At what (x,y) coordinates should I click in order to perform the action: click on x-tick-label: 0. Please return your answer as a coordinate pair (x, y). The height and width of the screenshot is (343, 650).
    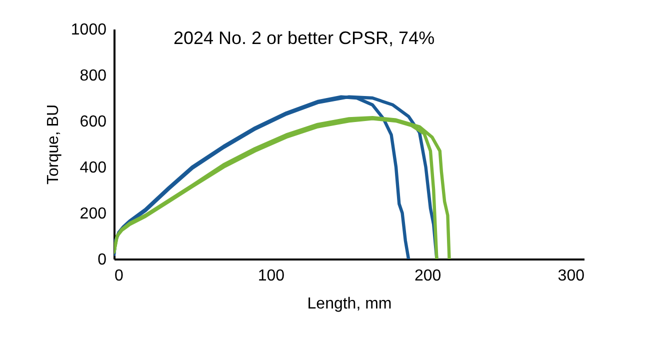
    Looking at the image, I should click on (119, 276).